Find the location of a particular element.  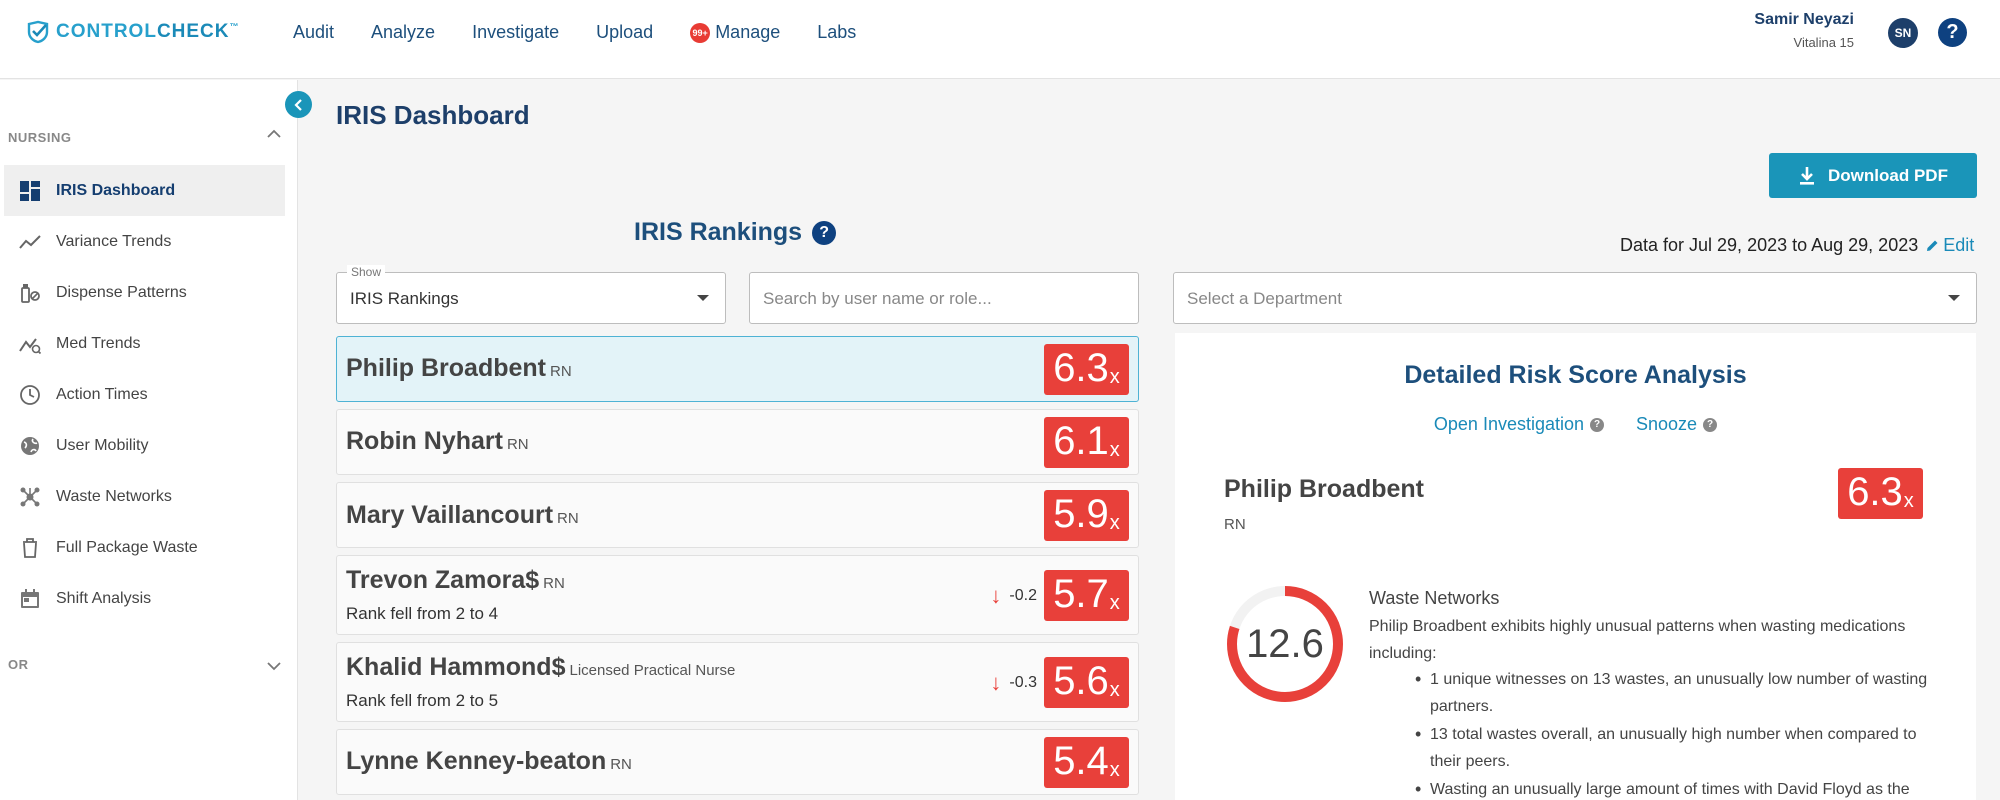

department-select: Select a Department is located at coordinates (1575, 298).